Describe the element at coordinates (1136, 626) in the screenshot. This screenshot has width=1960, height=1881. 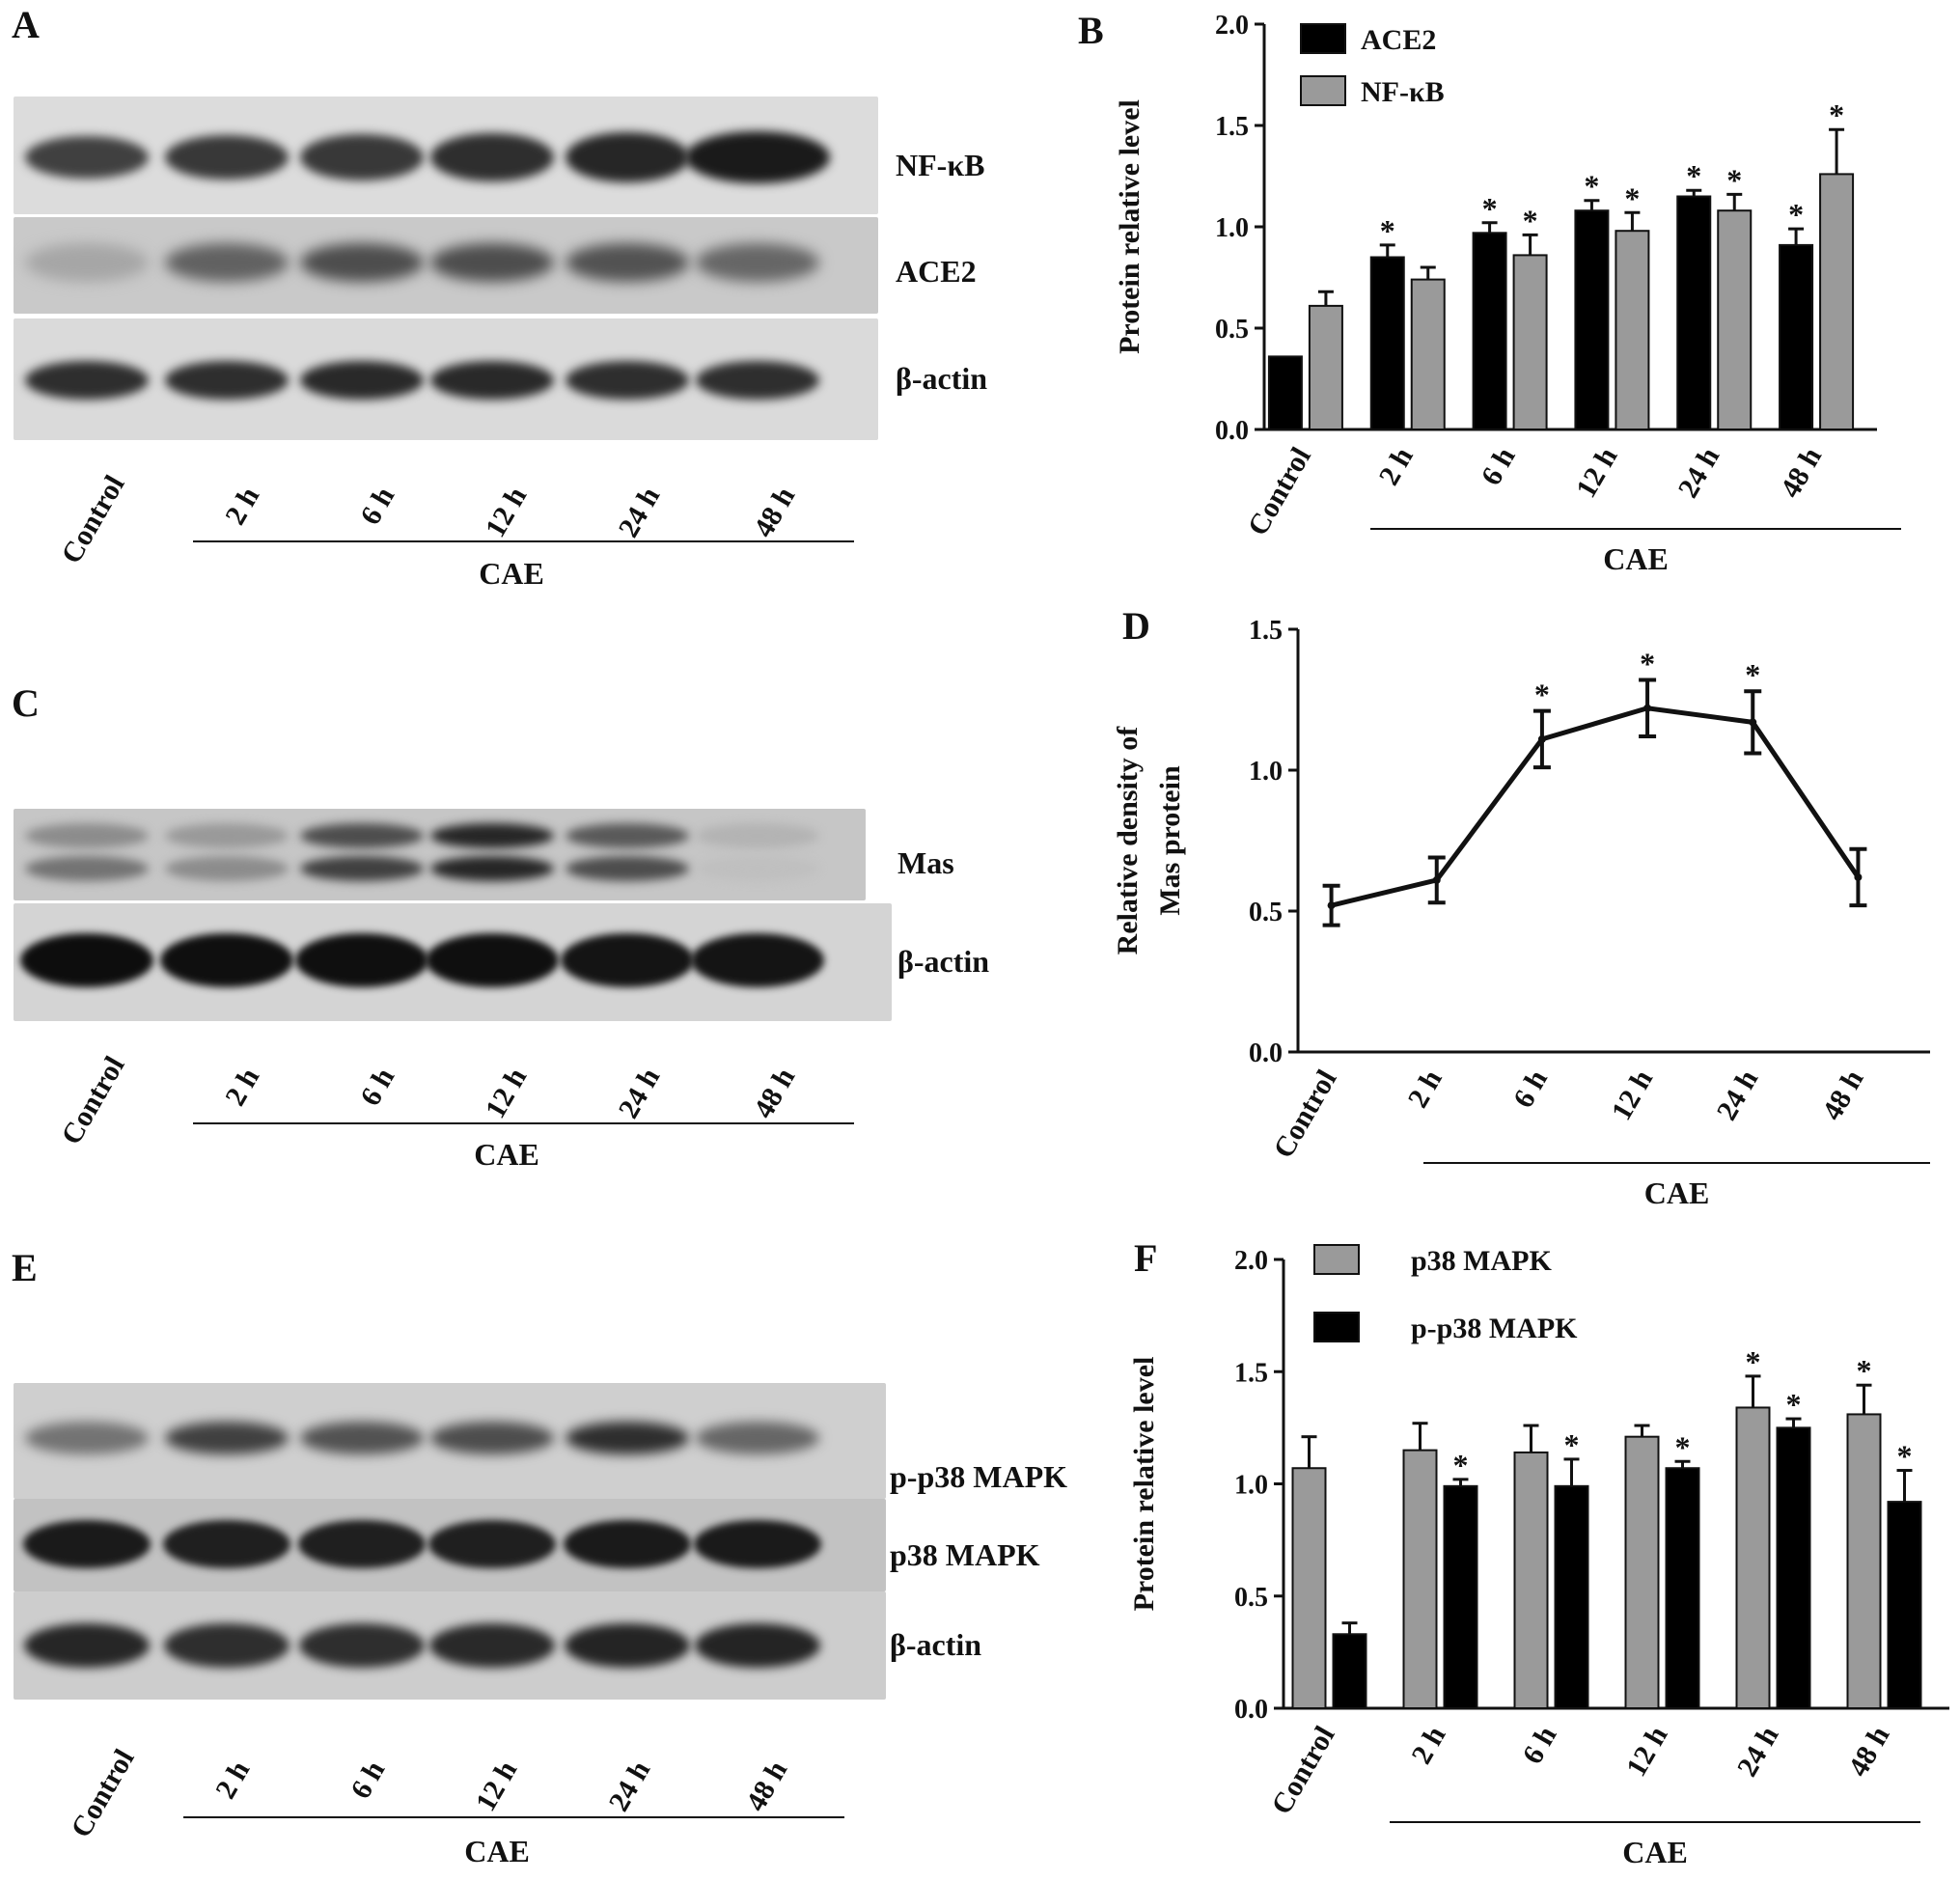
I see `panel-letter-d: D` at that location.